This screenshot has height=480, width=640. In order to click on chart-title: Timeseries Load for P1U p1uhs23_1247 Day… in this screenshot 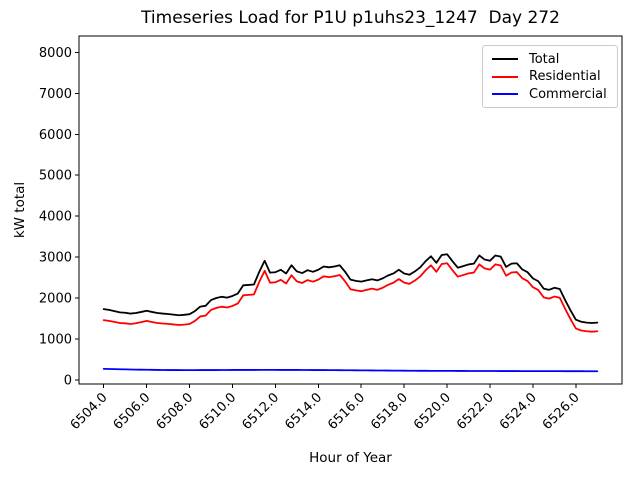, I will do `click(350, 18)`.